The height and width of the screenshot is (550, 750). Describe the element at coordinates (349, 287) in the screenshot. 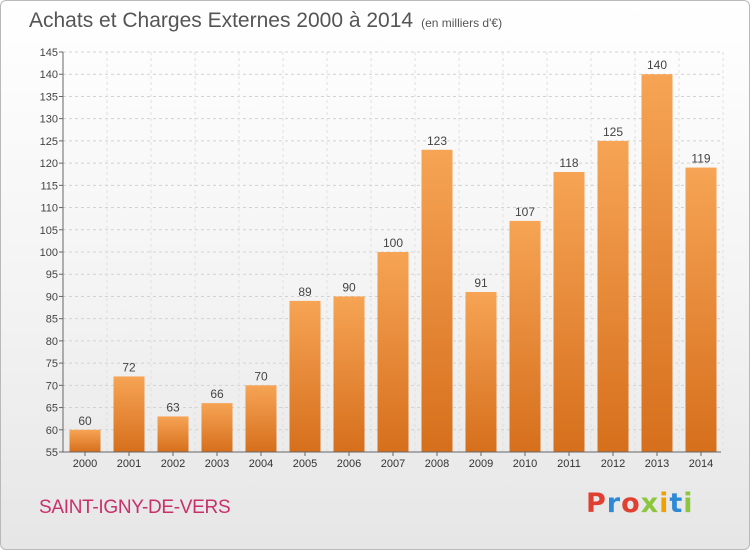

I see `bar-value-label: 90` at that location.